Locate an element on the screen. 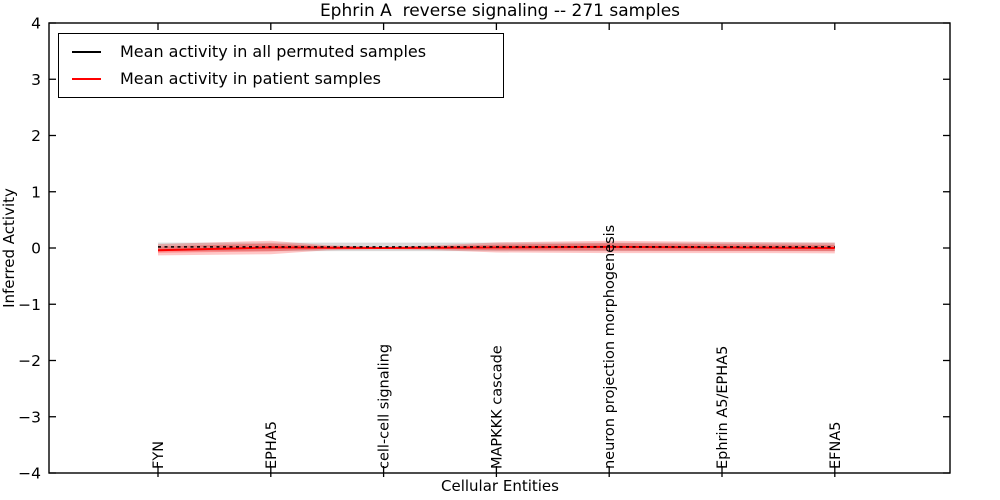  x-tick-label: Ephrin A5/EPHA5 is located at coordinates (723, 407).